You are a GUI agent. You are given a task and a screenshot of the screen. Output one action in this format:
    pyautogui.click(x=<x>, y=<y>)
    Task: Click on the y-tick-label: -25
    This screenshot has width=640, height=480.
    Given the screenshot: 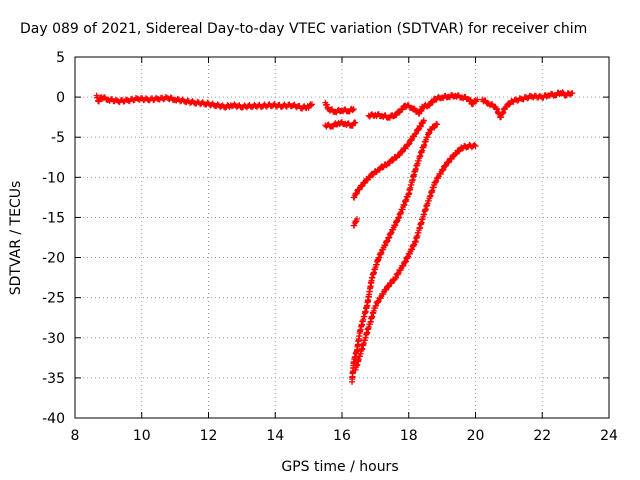 What is the action you would take?
    pyautogui.click(x=53, y=299)
    